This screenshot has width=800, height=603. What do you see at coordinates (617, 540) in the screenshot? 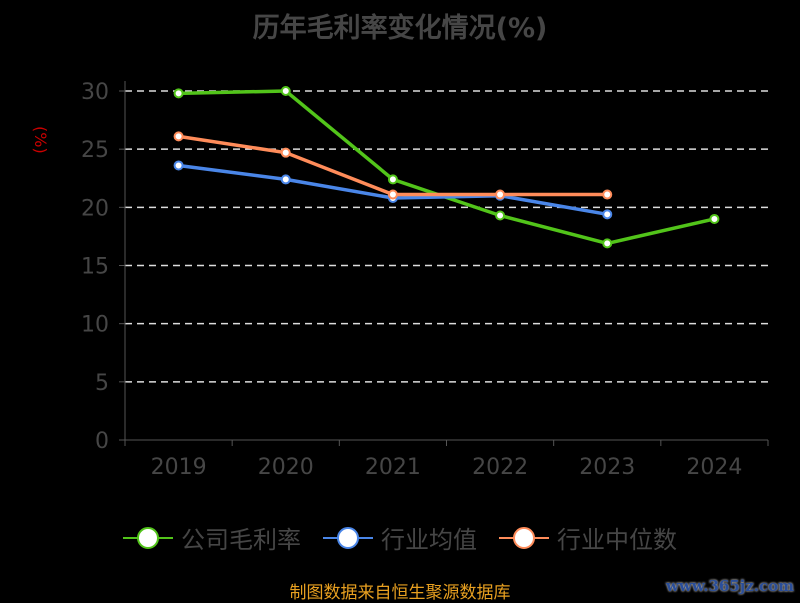
I see `legend-label: 行业中位数` at bounding box center [617, 540].